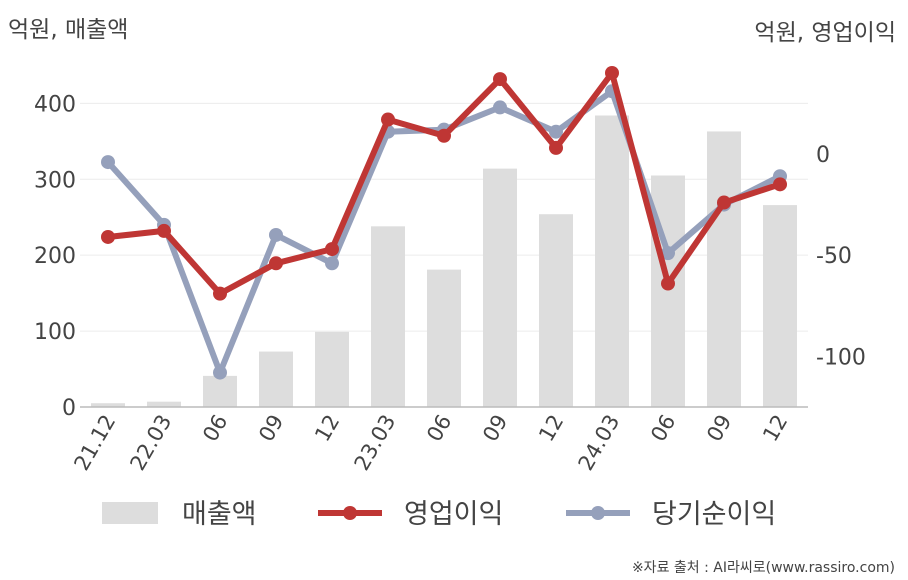 This screenshot has height=580, width=908. I want to click on legend-label: 당기순이익, so click(714, 514).